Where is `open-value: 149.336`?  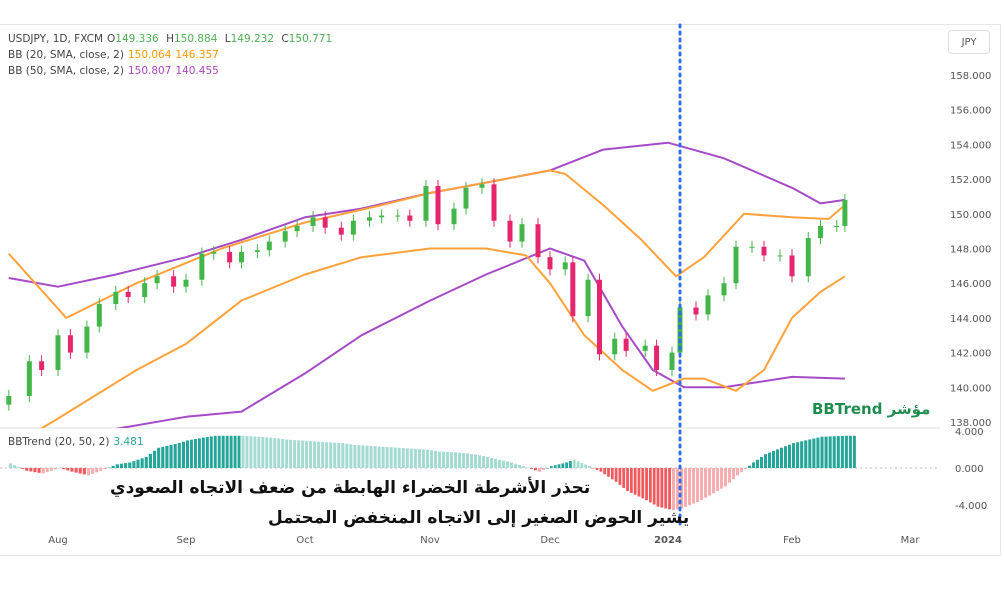 open-value: 149.336 is located at coordinates (137, 39).